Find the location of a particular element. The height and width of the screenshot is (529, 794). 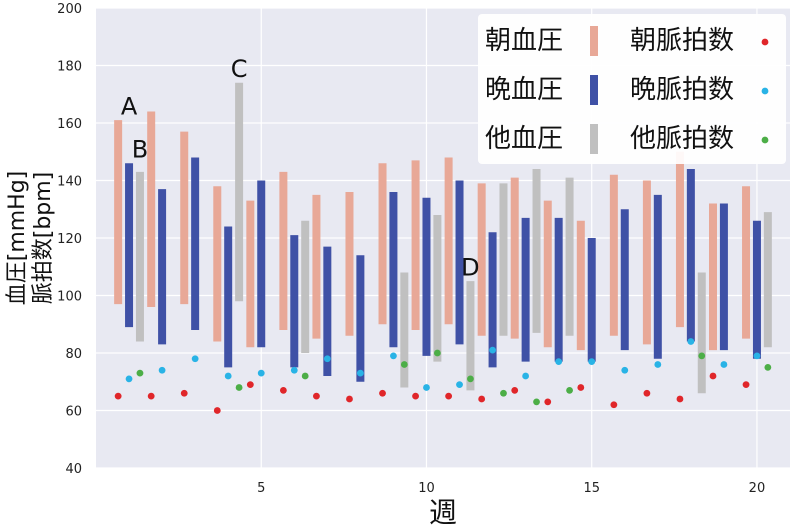

y-axis-label-pulse: 脈拍数[bpm] is located at coordinates (43, 238).